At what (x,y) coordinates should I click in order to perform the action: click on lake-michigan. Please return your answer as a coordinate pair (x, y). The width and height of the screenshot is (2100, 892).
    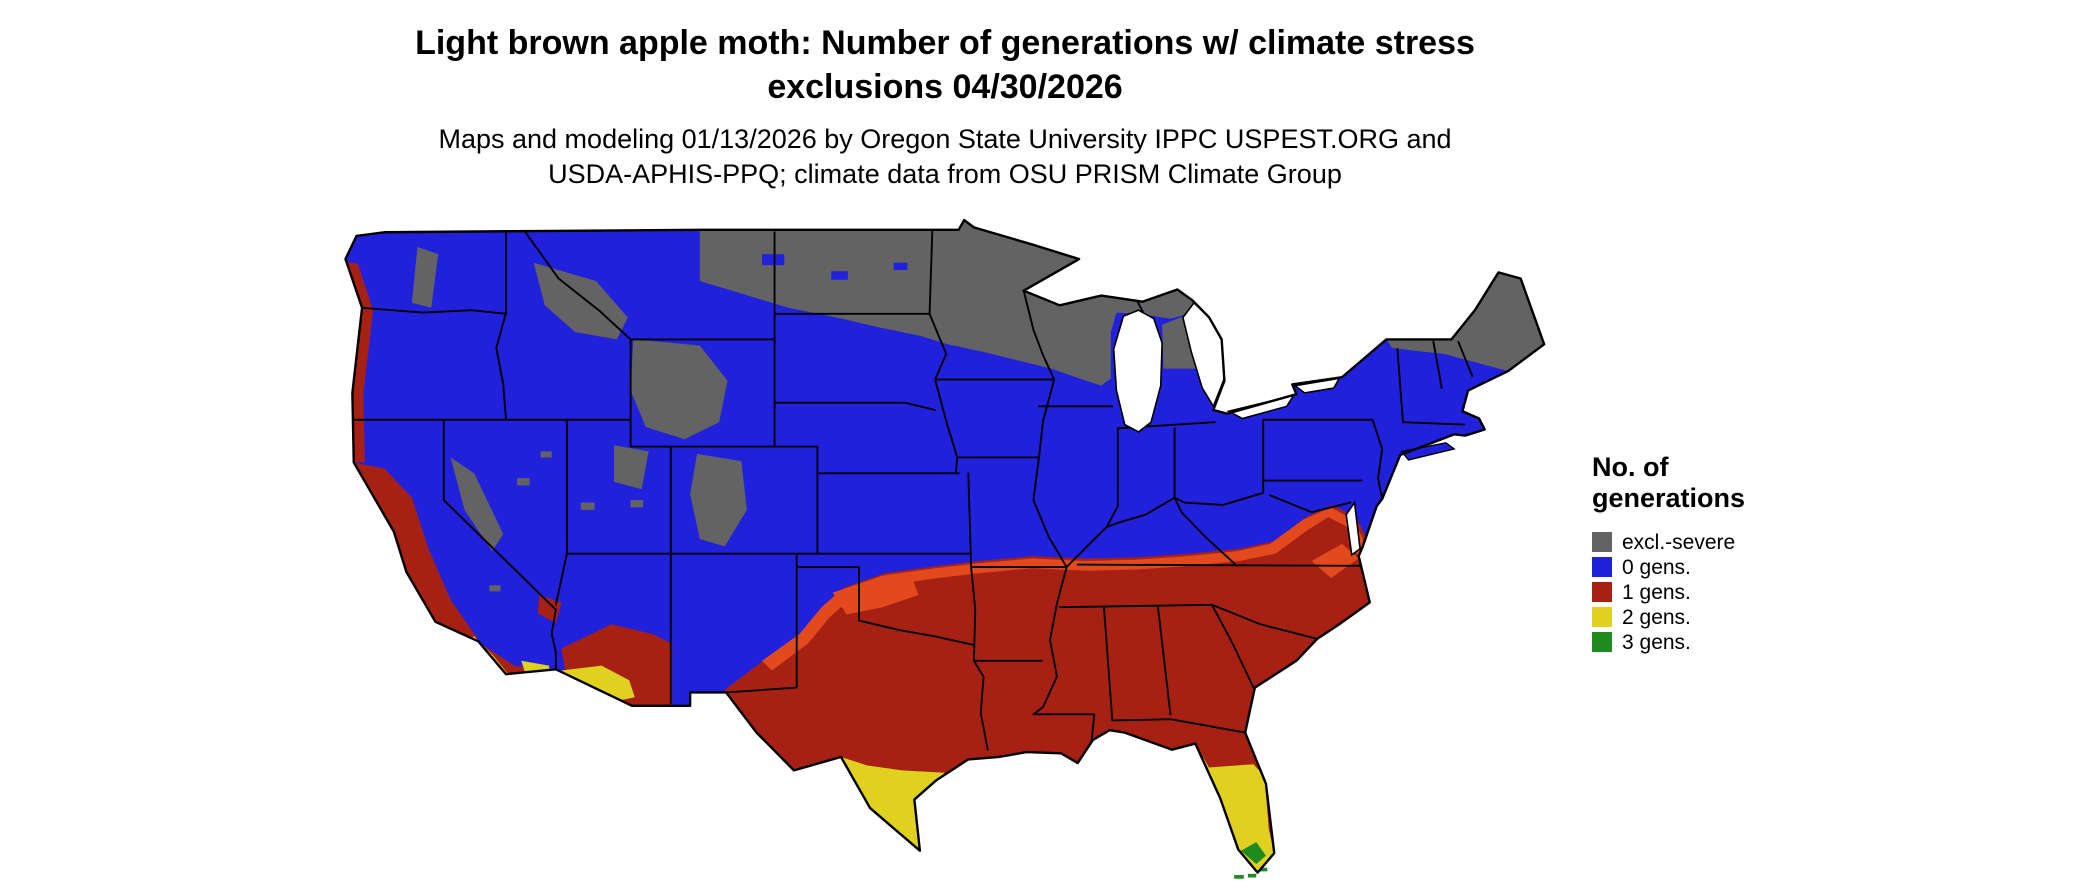
    Looking at the image, I should click on (1138, 371).